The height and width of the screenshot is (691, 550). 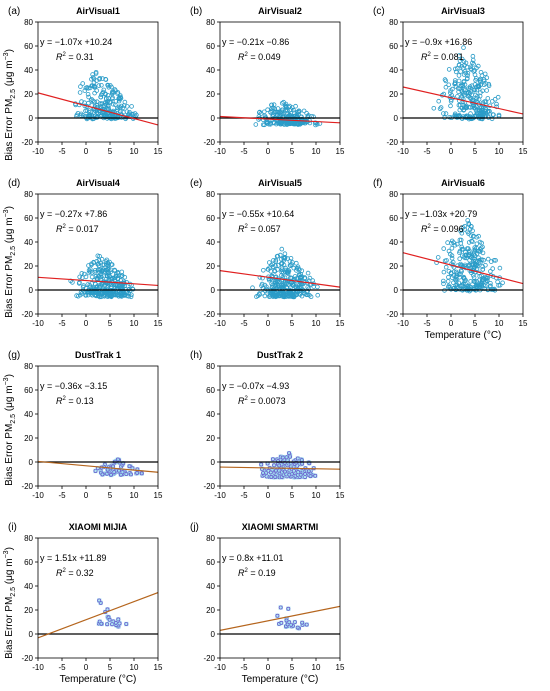 What do you see at coordinates (98, 355) in the screenshot?
I see `panel-title: DustTrak 1` at bounding box center [98, 355].